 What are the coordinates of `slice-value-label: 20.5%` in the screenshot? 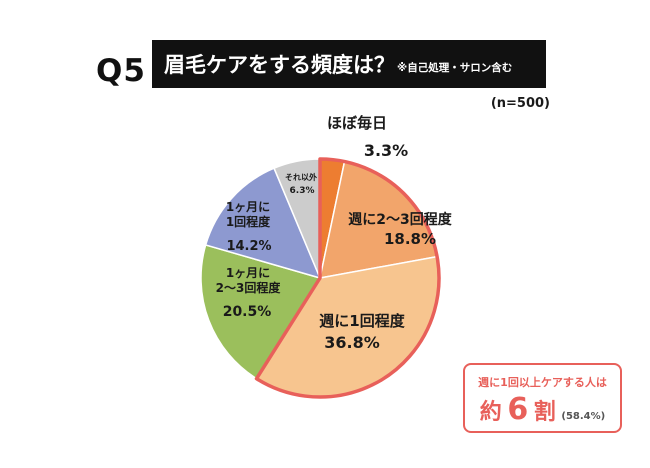 It's located at (247, 312).